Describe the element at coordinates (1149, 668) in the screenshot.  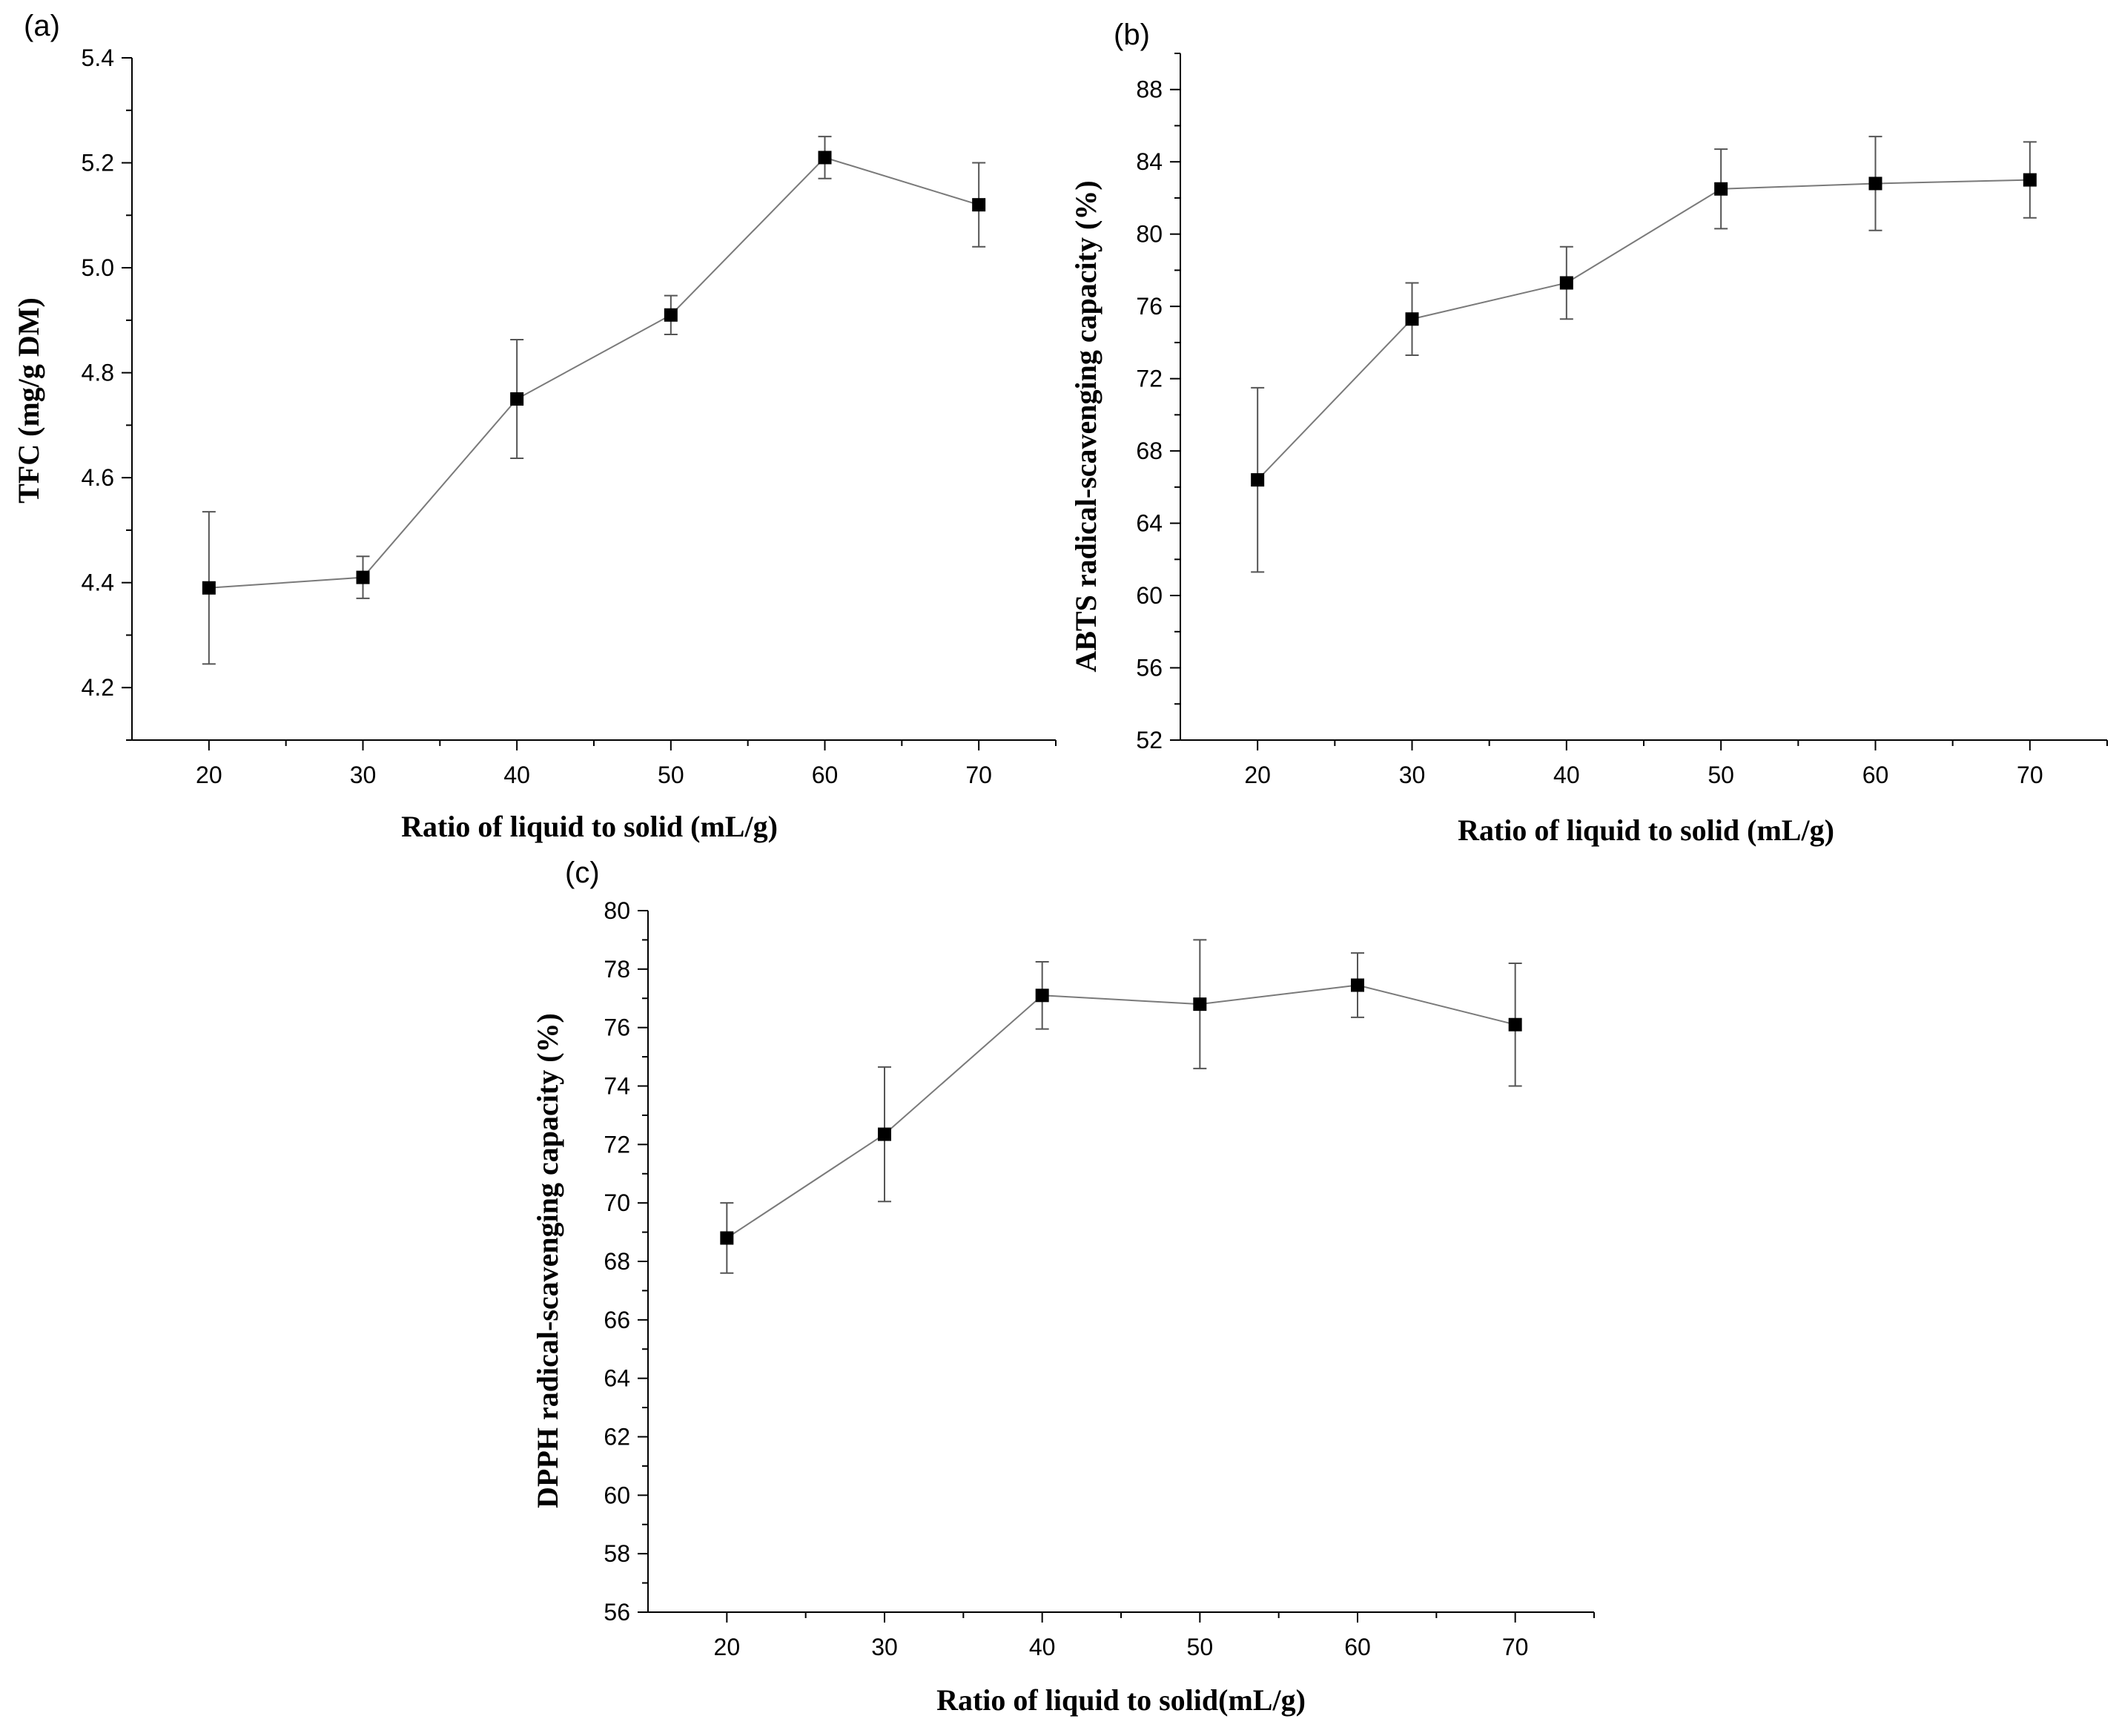
I see `panel-b-y-tick-label: 56` at that location.